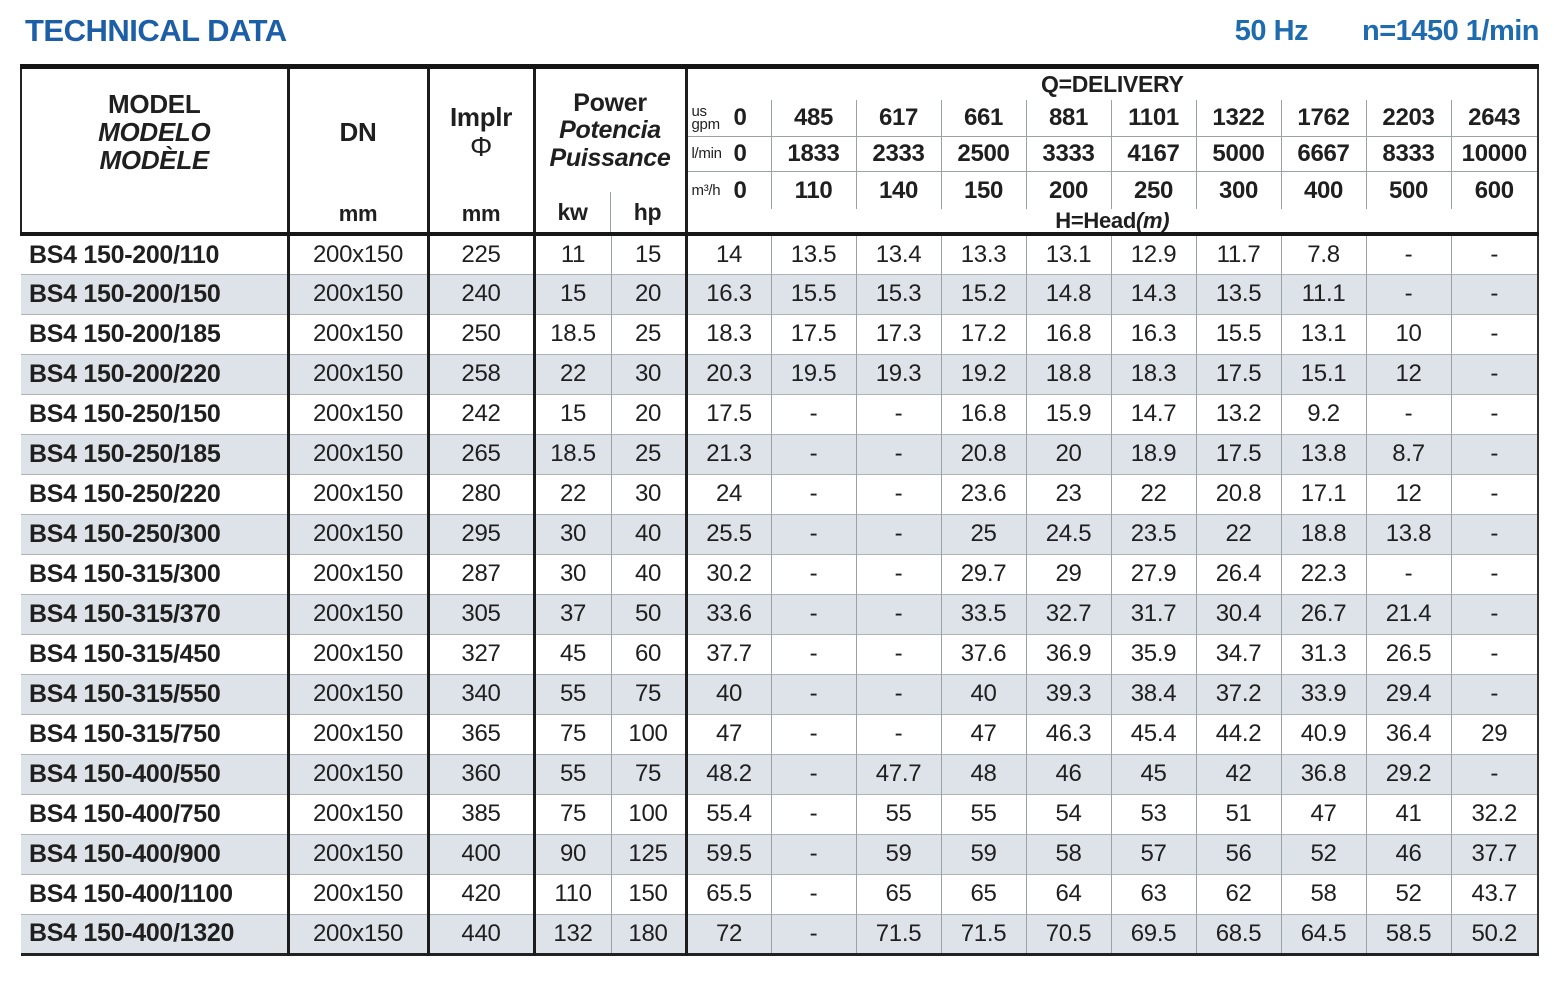  Describe the element at coordinates (481, 116) in the screenshot. I see `impeller-header-label: Implr` at that location.